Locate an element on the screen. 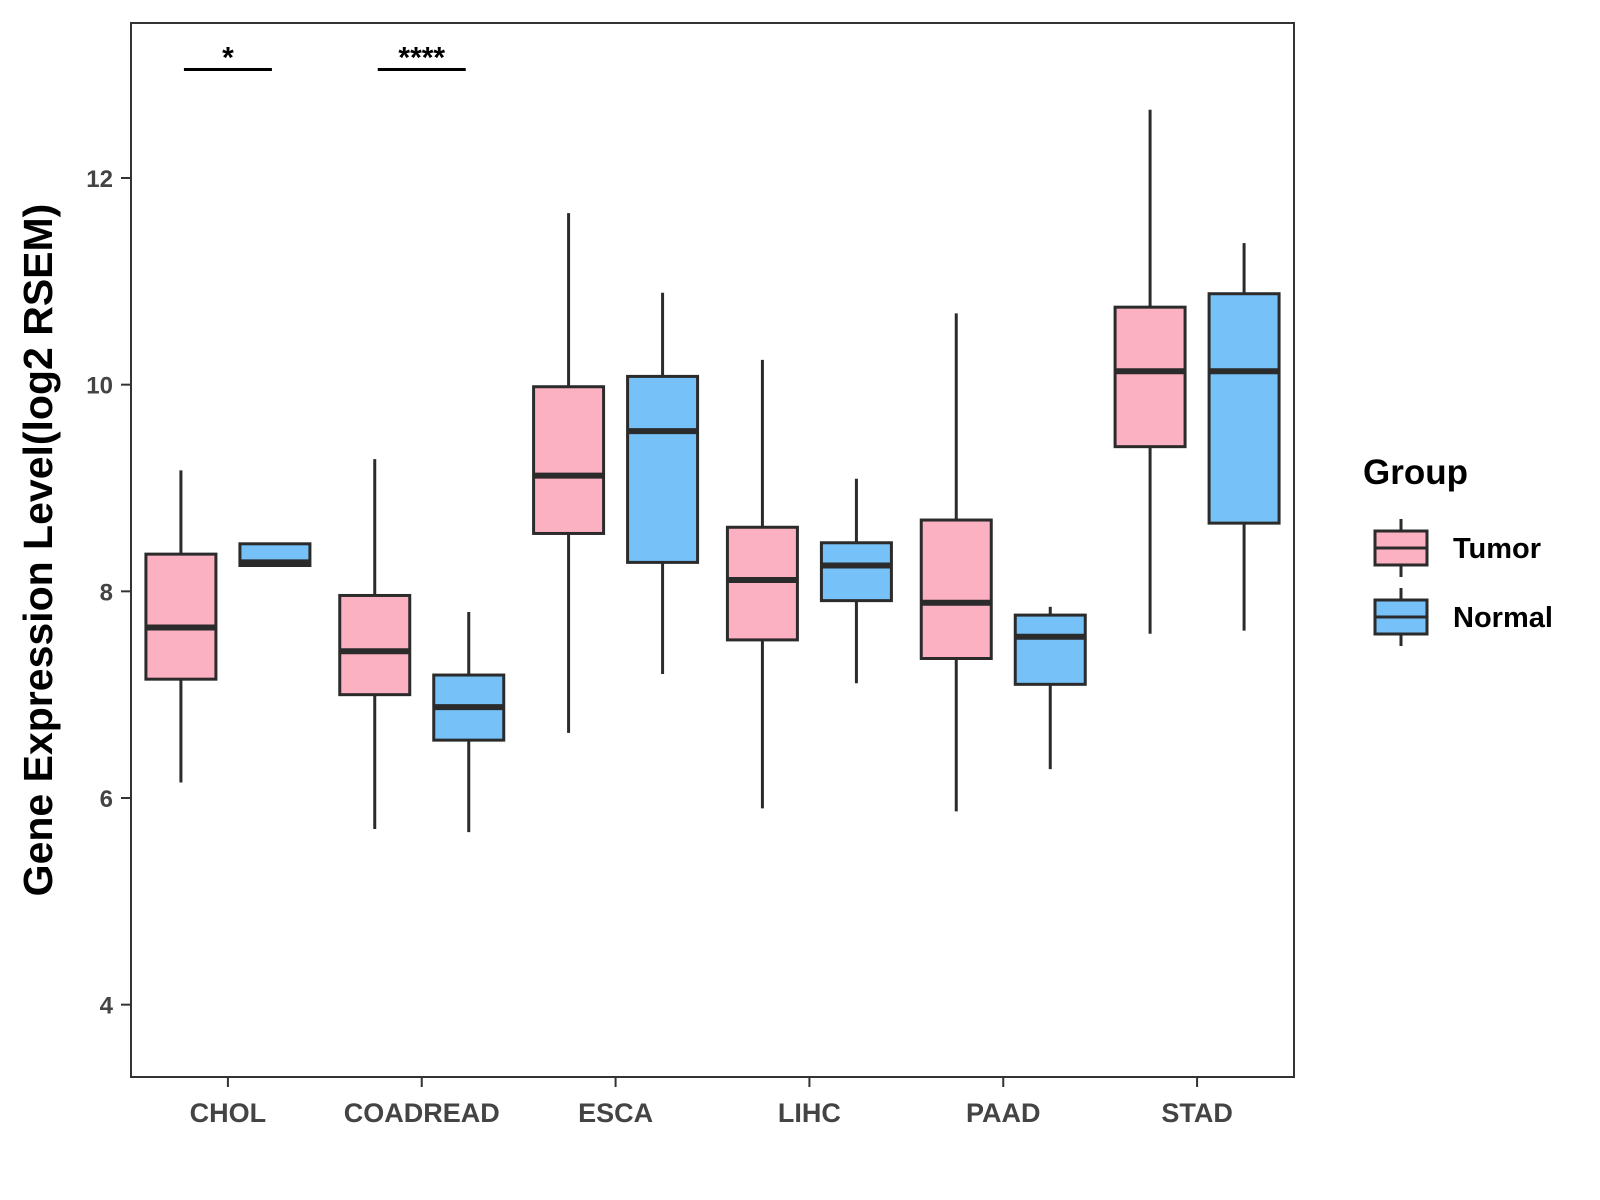  x-tick-label-esca: ESCA is located at coordinates (615, 1113).